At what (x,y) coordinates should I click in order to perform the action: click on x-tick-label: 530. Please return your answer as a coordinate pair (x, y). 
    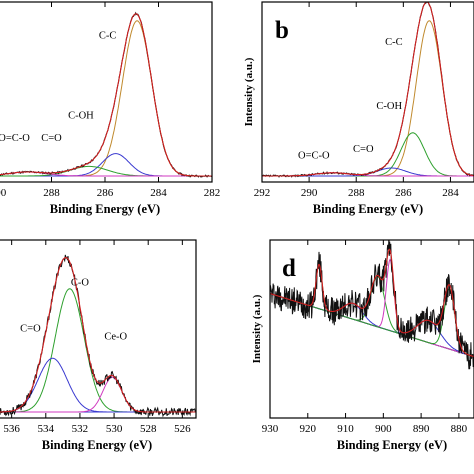
    Looking at the image, I should click on (114, 429).